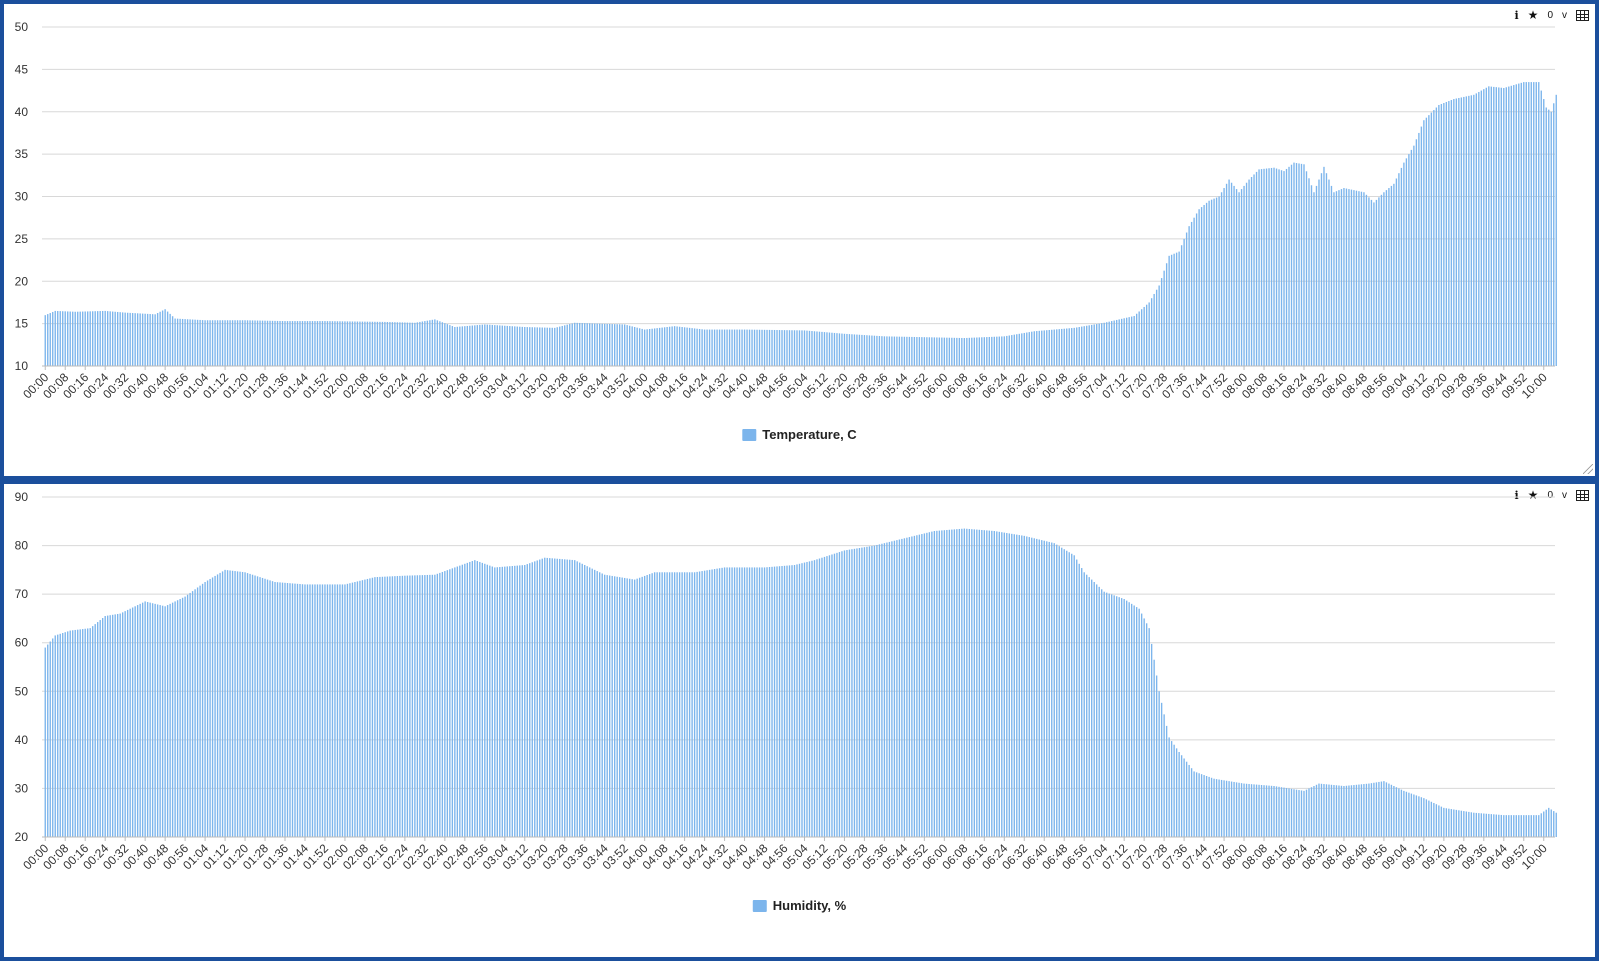 The image size is (1599, 961). I want to click on legend-item: Temperature, C, so click(799, 434).